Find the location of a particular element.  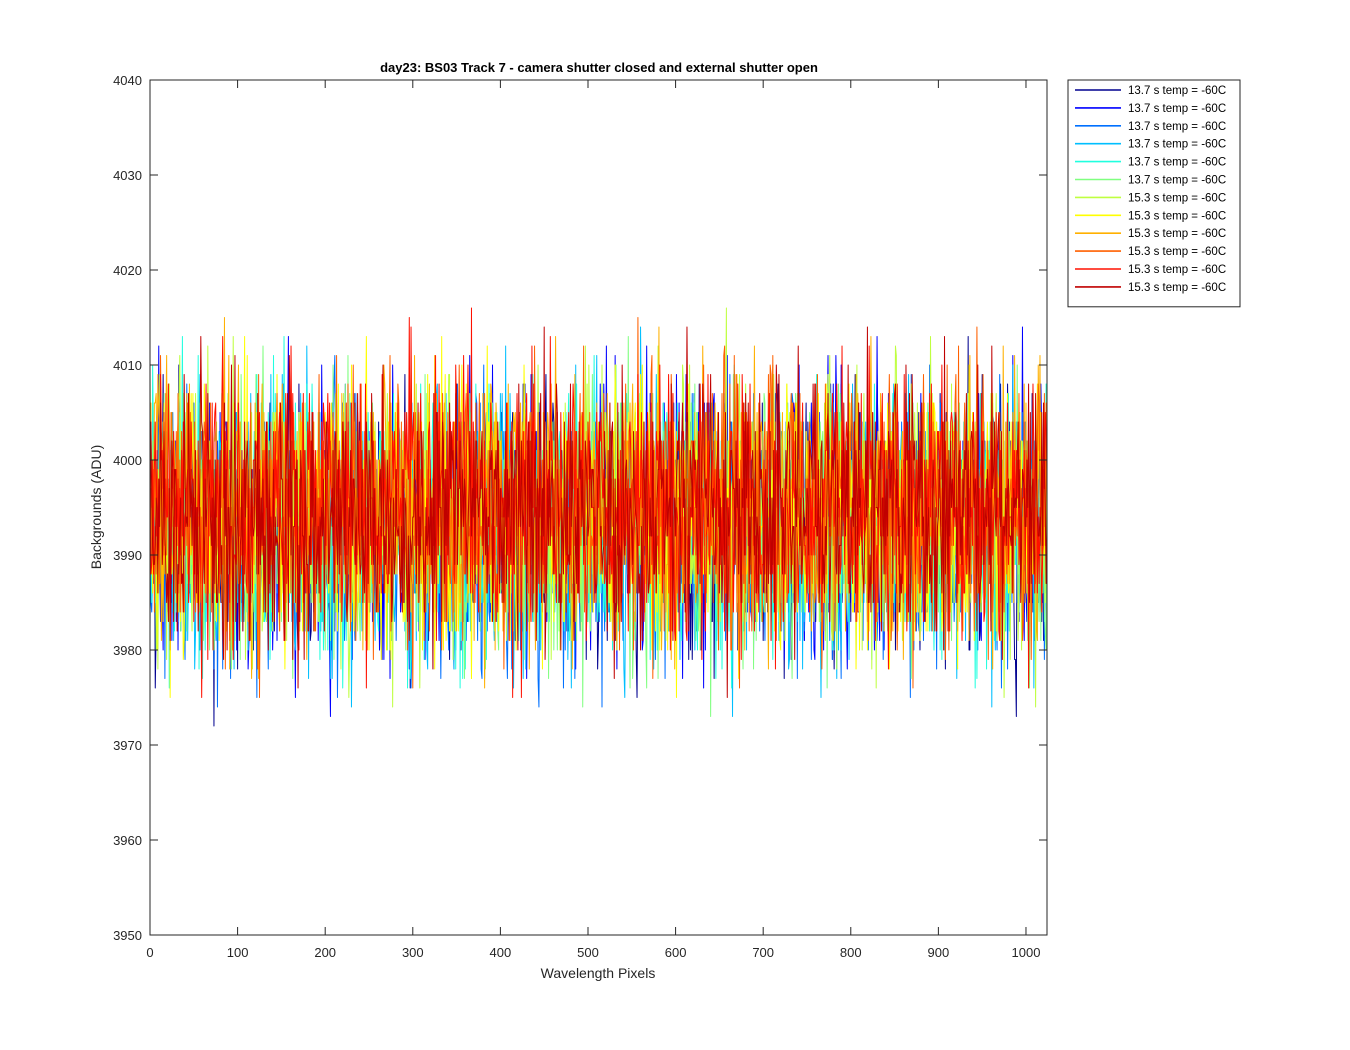

y-tick-label: 4040 is located at coordinates (127, 80).